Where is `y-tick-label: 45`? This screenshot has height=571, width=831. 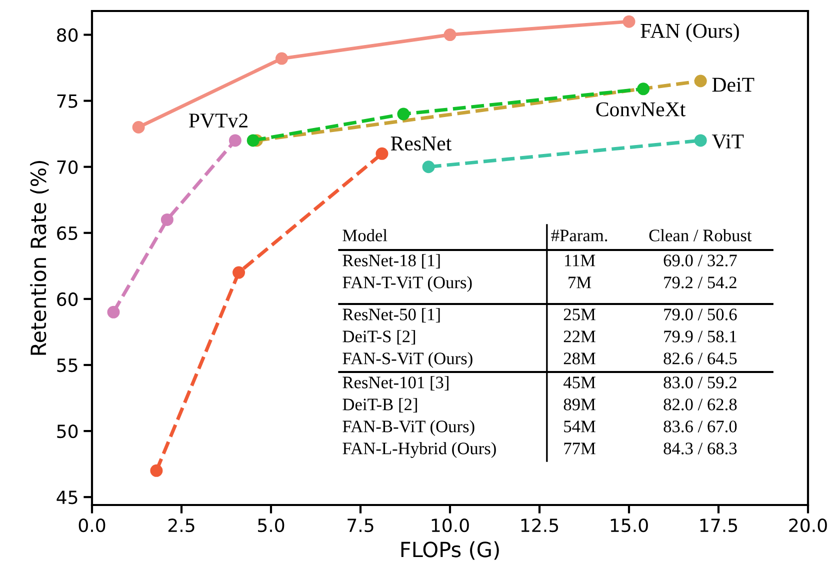
y-tick-label: 45 is located at coordinates (67, 497).